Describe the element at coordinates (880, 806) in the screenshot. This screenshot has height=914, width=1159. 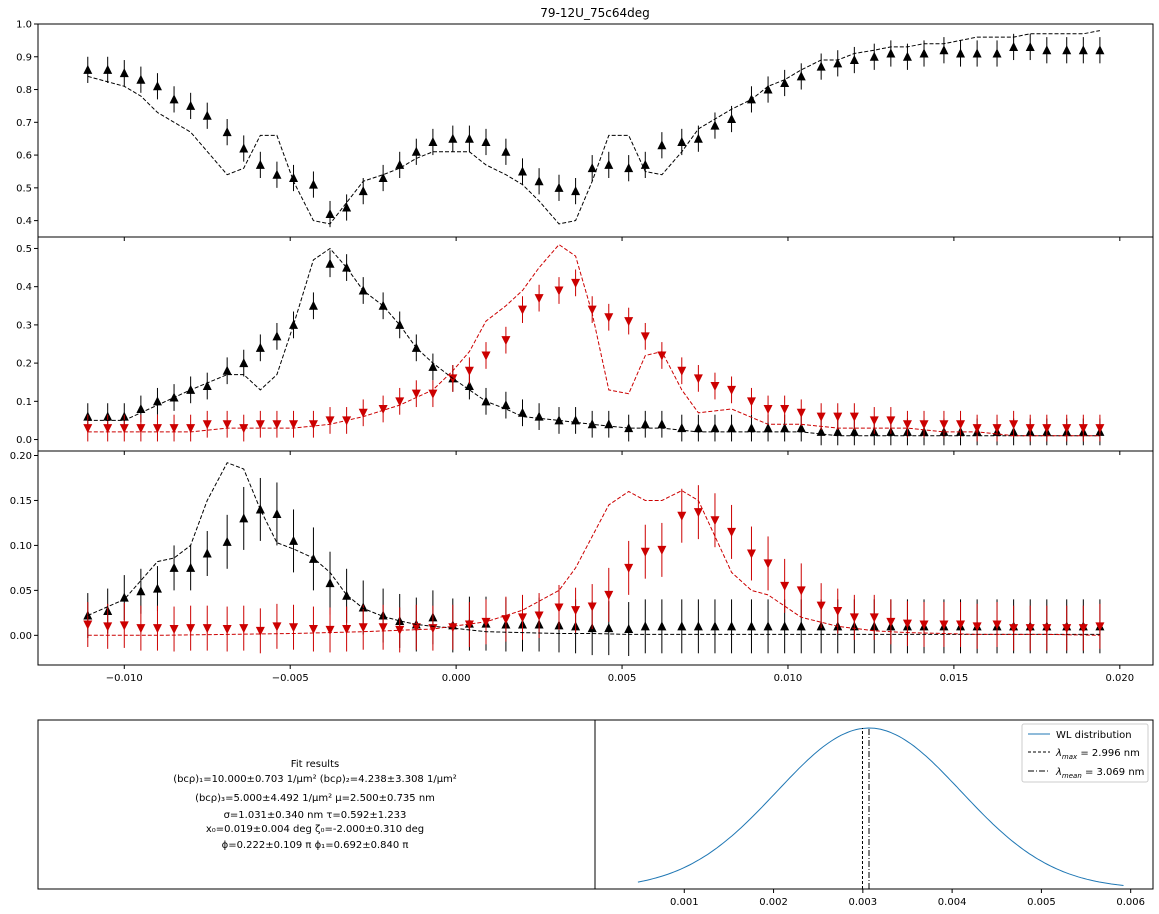
I see `wl-distribution-line` at that location.